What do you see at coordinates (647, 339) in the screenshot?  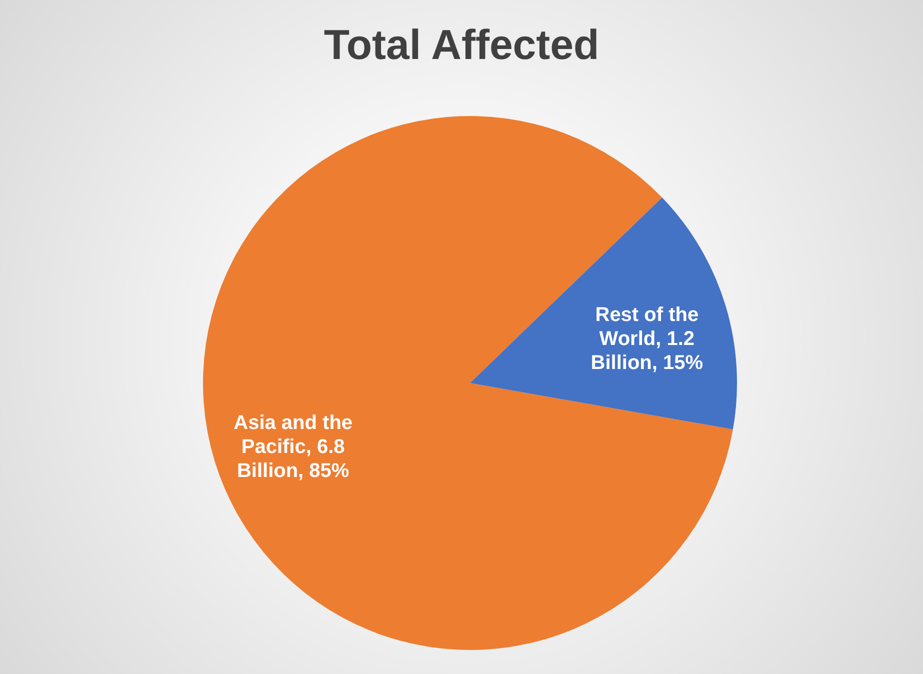 I see `slice-label: Rest of the World, 1.2 Billion, 15%` at bounding box center [647, 339].